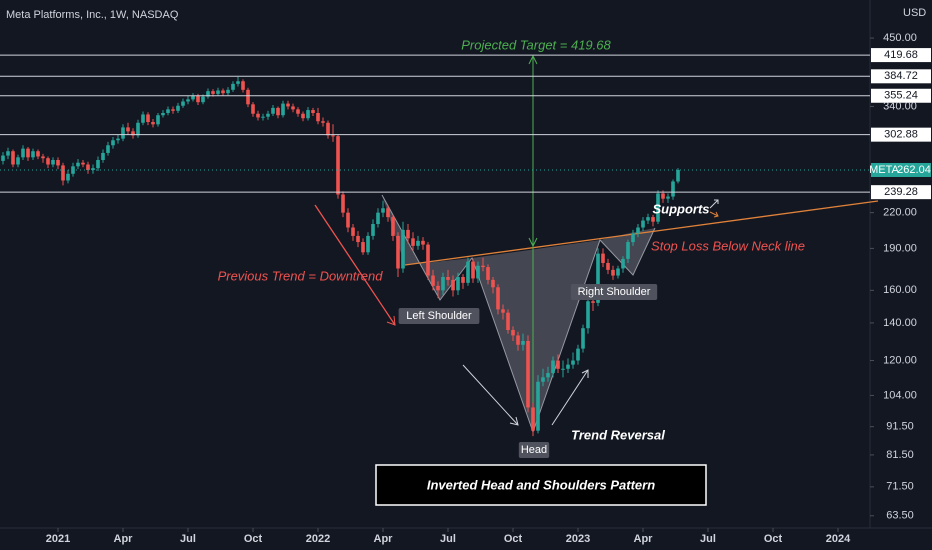 Image resolution: width=932 pixels, height=550 pixels. I want to click on head-arrow-left, so click(490, 395).